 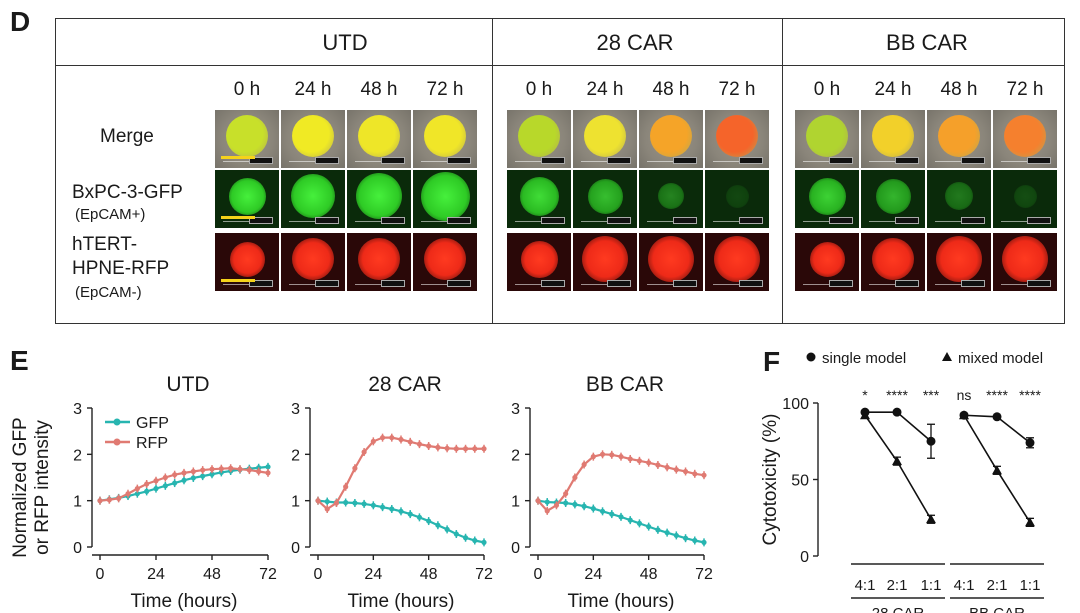 I want to click on x-tick-label: 1:1, so click(x=1030, y=585).